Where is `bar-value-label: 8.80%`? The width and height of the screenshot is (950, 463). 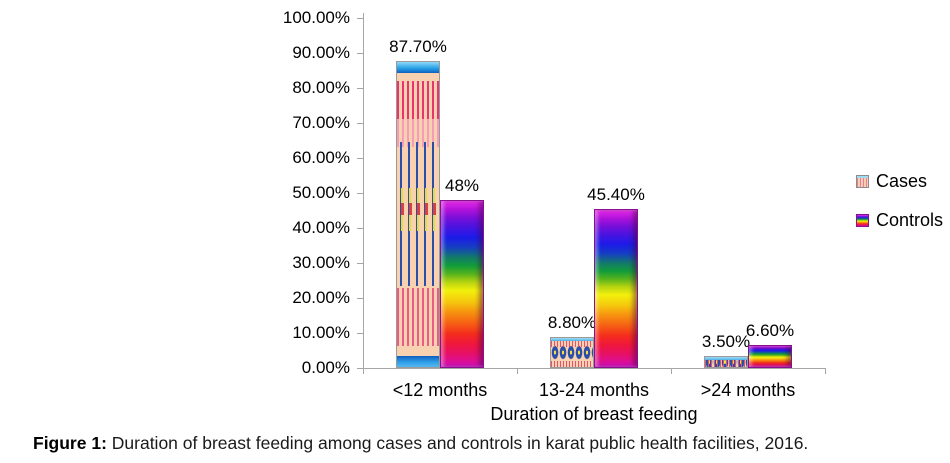 bar-value-label: 8.80% is located at coordinates (572, 322).